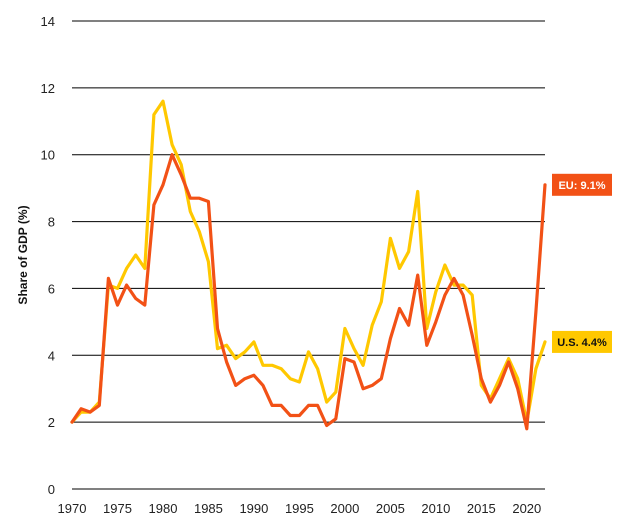  I want to click on y-tick-label: 6, so click(51, 288).